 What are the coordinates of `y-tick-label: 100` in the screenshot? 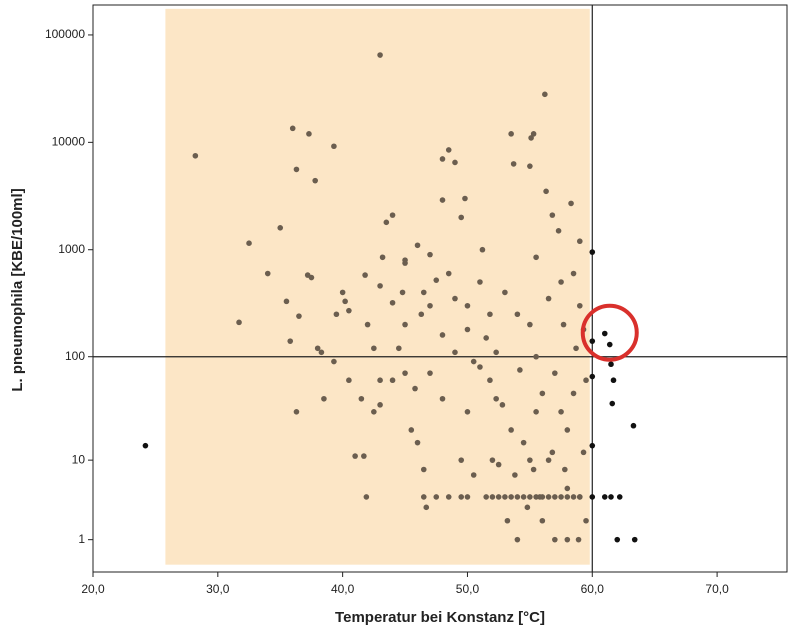 It's located at (75, 356).